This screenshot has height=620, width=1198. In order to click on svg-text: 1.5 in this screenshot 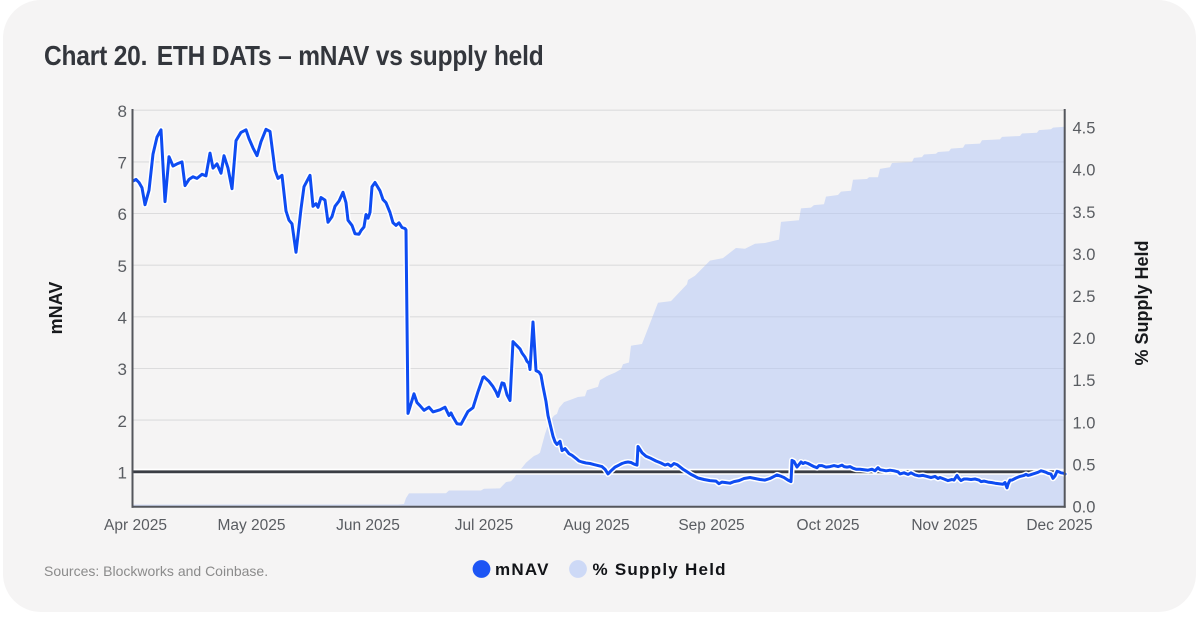, I will do `click(1084, 381)`.